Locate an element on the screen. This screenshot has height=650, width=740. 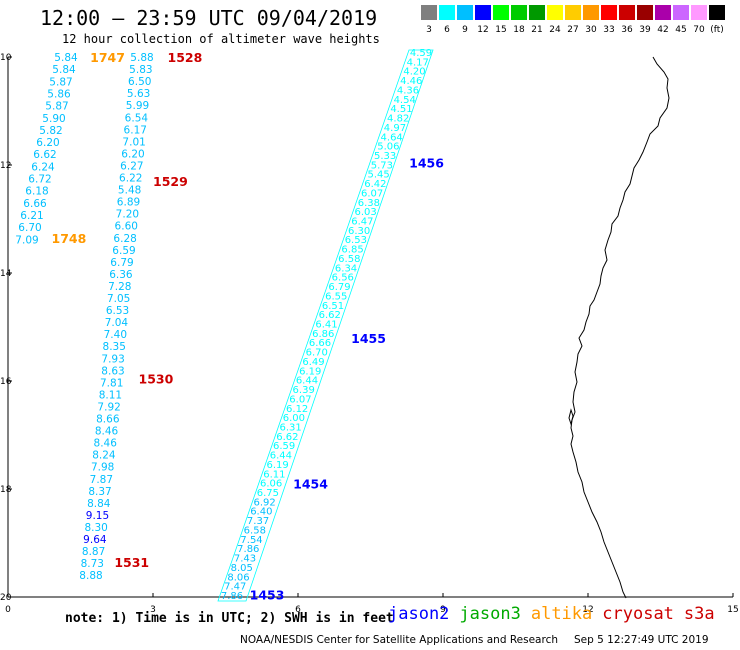
y-tick-label: 18 is located at coordinates (6, 490).